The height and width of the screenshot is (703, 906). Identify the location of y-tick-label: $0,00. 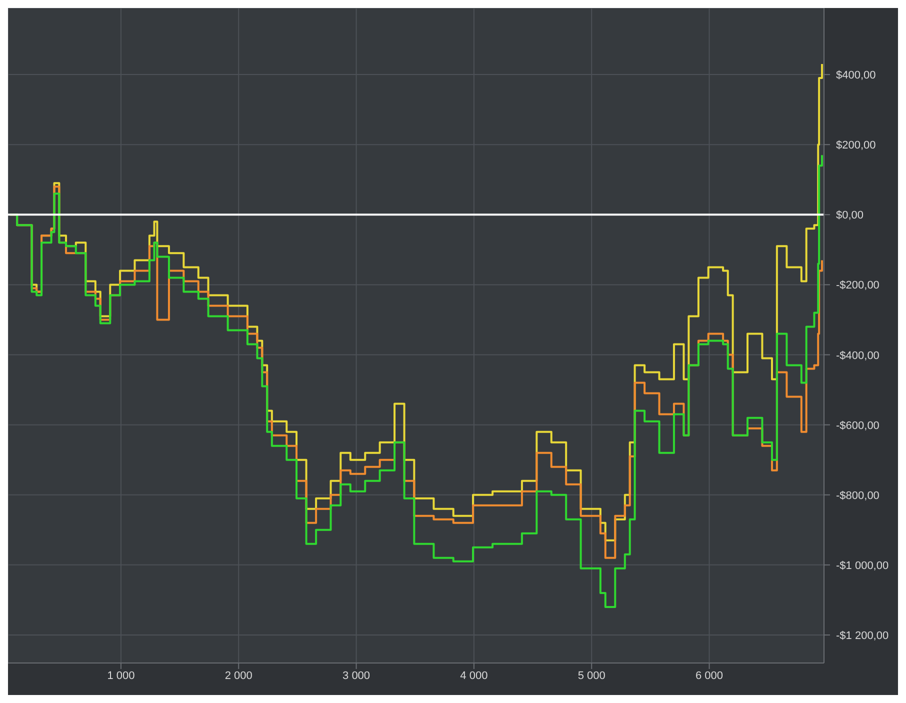
(850, 216).